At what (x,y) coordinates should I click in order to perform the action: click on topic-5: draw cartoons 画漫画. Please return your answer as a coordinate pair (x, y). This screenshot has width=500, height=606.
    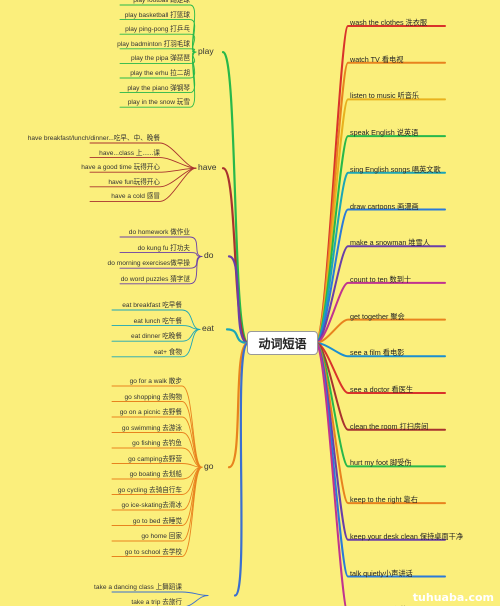
    Looking at the image, I should click on (384, 206).